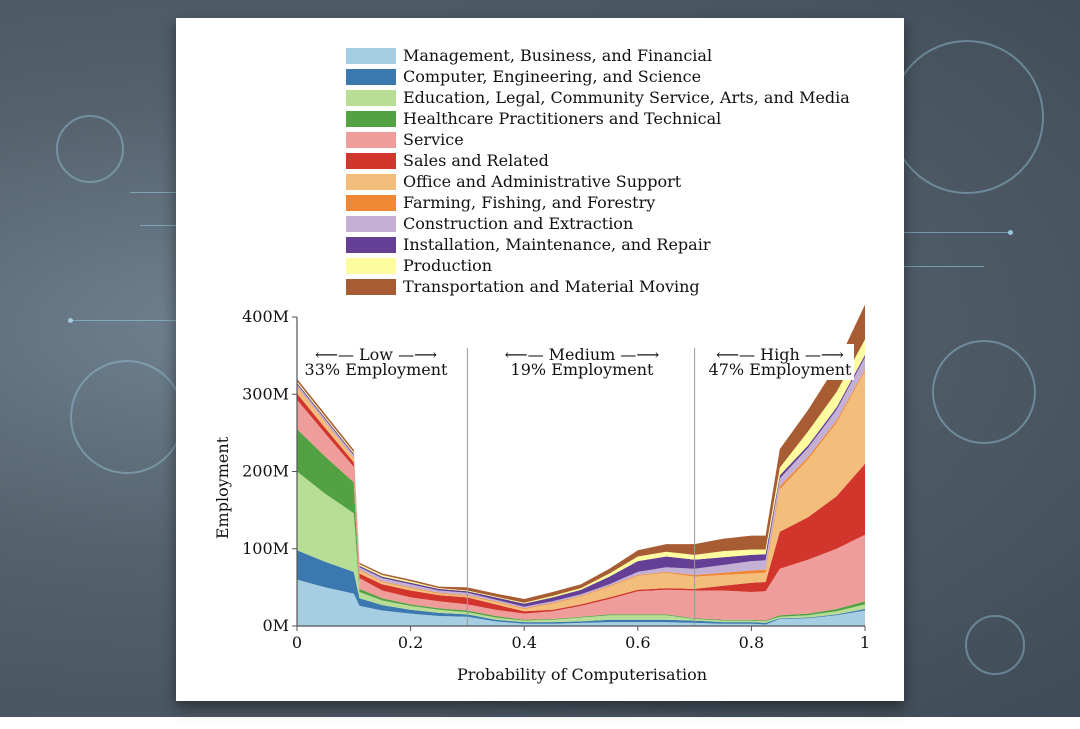 This screenshot has height=729, width=1080. What do you see at coordinates (780, 354) in the screenshot?
I see `region-high-label: ⟵— High —⟶` at bounding box center [780, 354].